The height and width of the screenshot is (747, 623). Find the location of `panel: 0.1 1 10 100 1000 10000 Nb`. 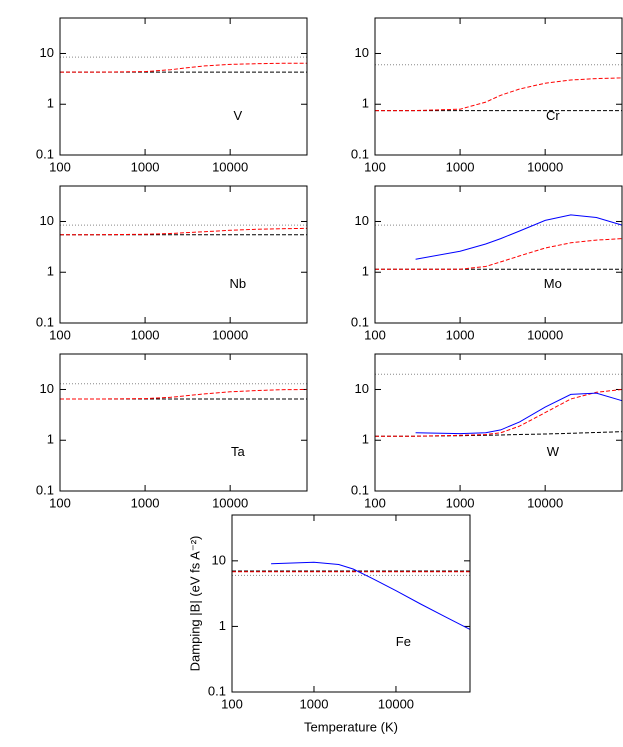

panel: 0.1 1 10 100 1000 10000 Nb is located at coordinates (172, 263).